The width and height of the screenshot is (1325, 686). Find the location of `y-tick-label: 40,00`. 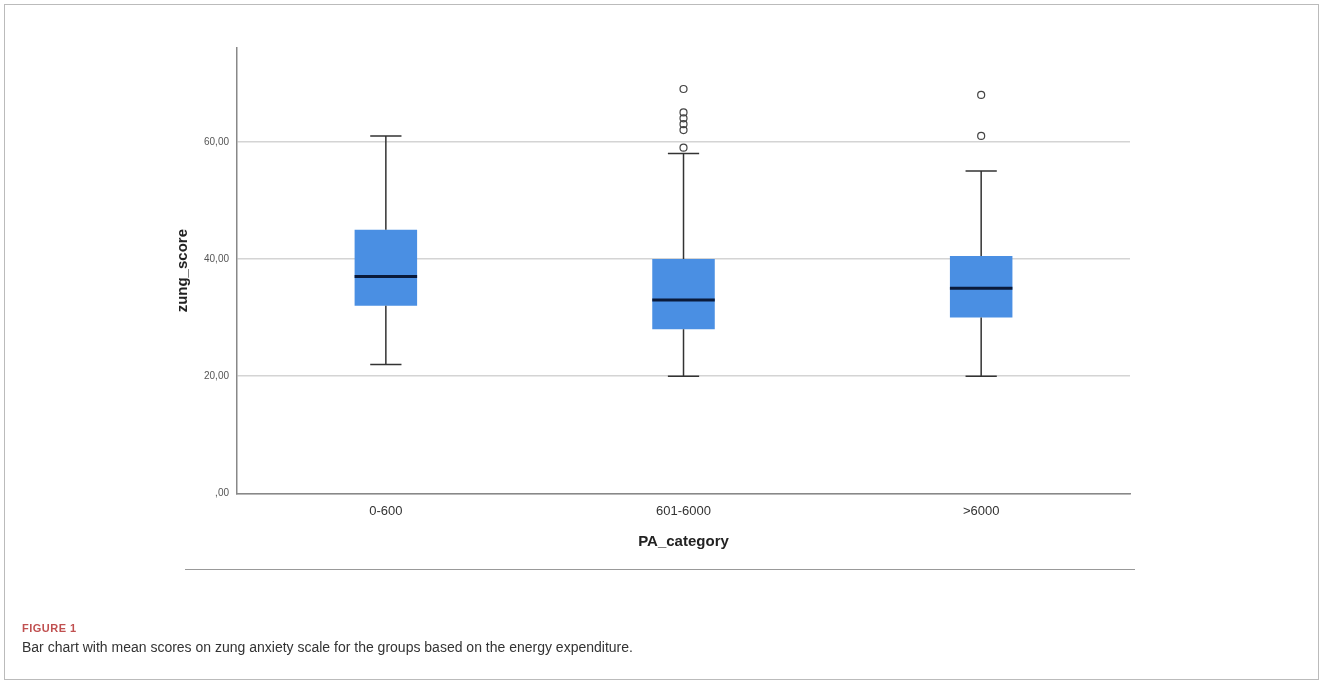

y-tick-label: 40,00 is located at coordinates (216, 258).